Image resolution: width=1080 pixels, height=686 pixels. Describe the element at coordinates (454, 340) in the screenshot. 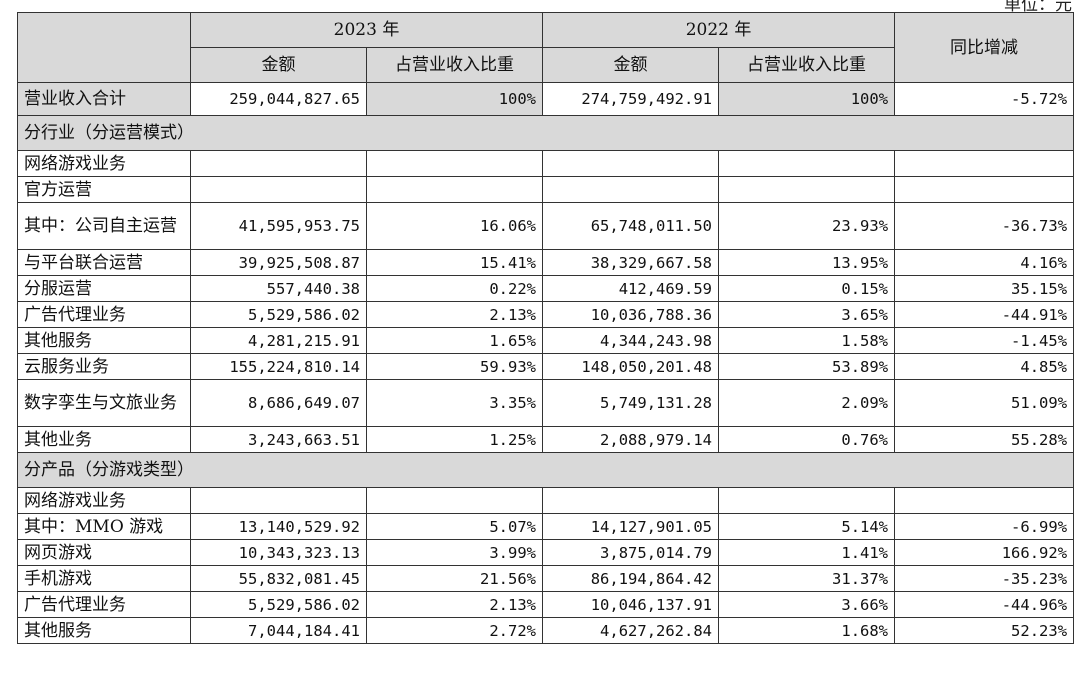

I see `share-2023-cell: 1.65%` at that location.